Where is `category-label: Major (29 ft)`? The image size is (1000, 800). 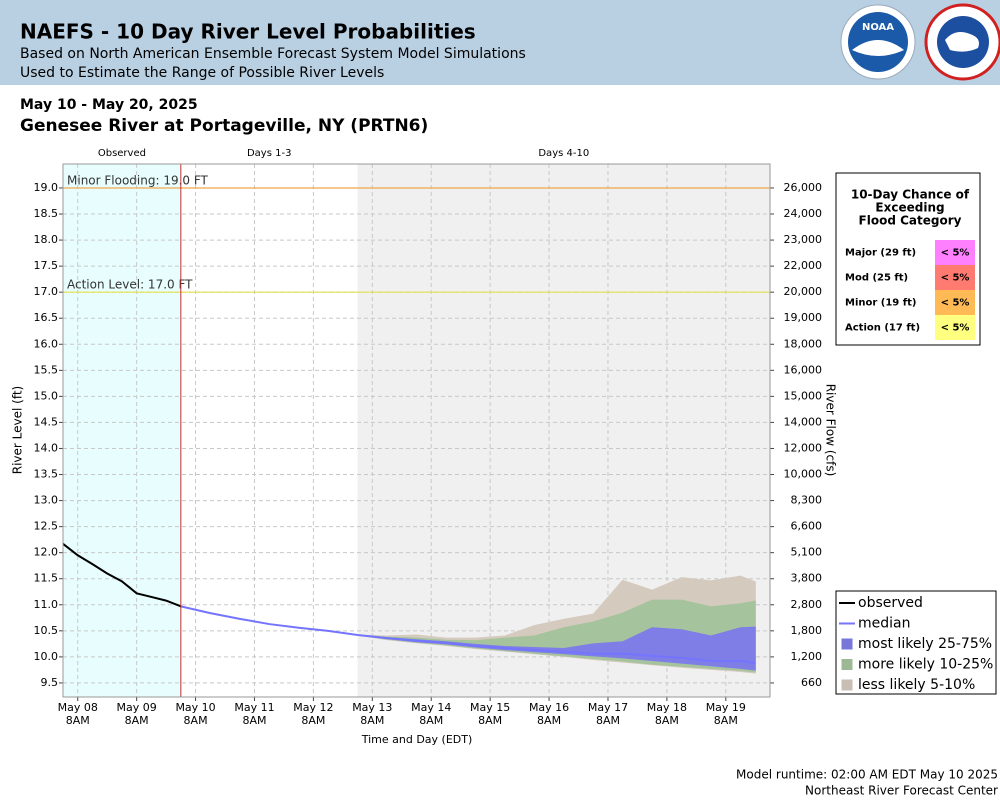 category-label: Major (29 ft) is located at coordinates (880, 253).